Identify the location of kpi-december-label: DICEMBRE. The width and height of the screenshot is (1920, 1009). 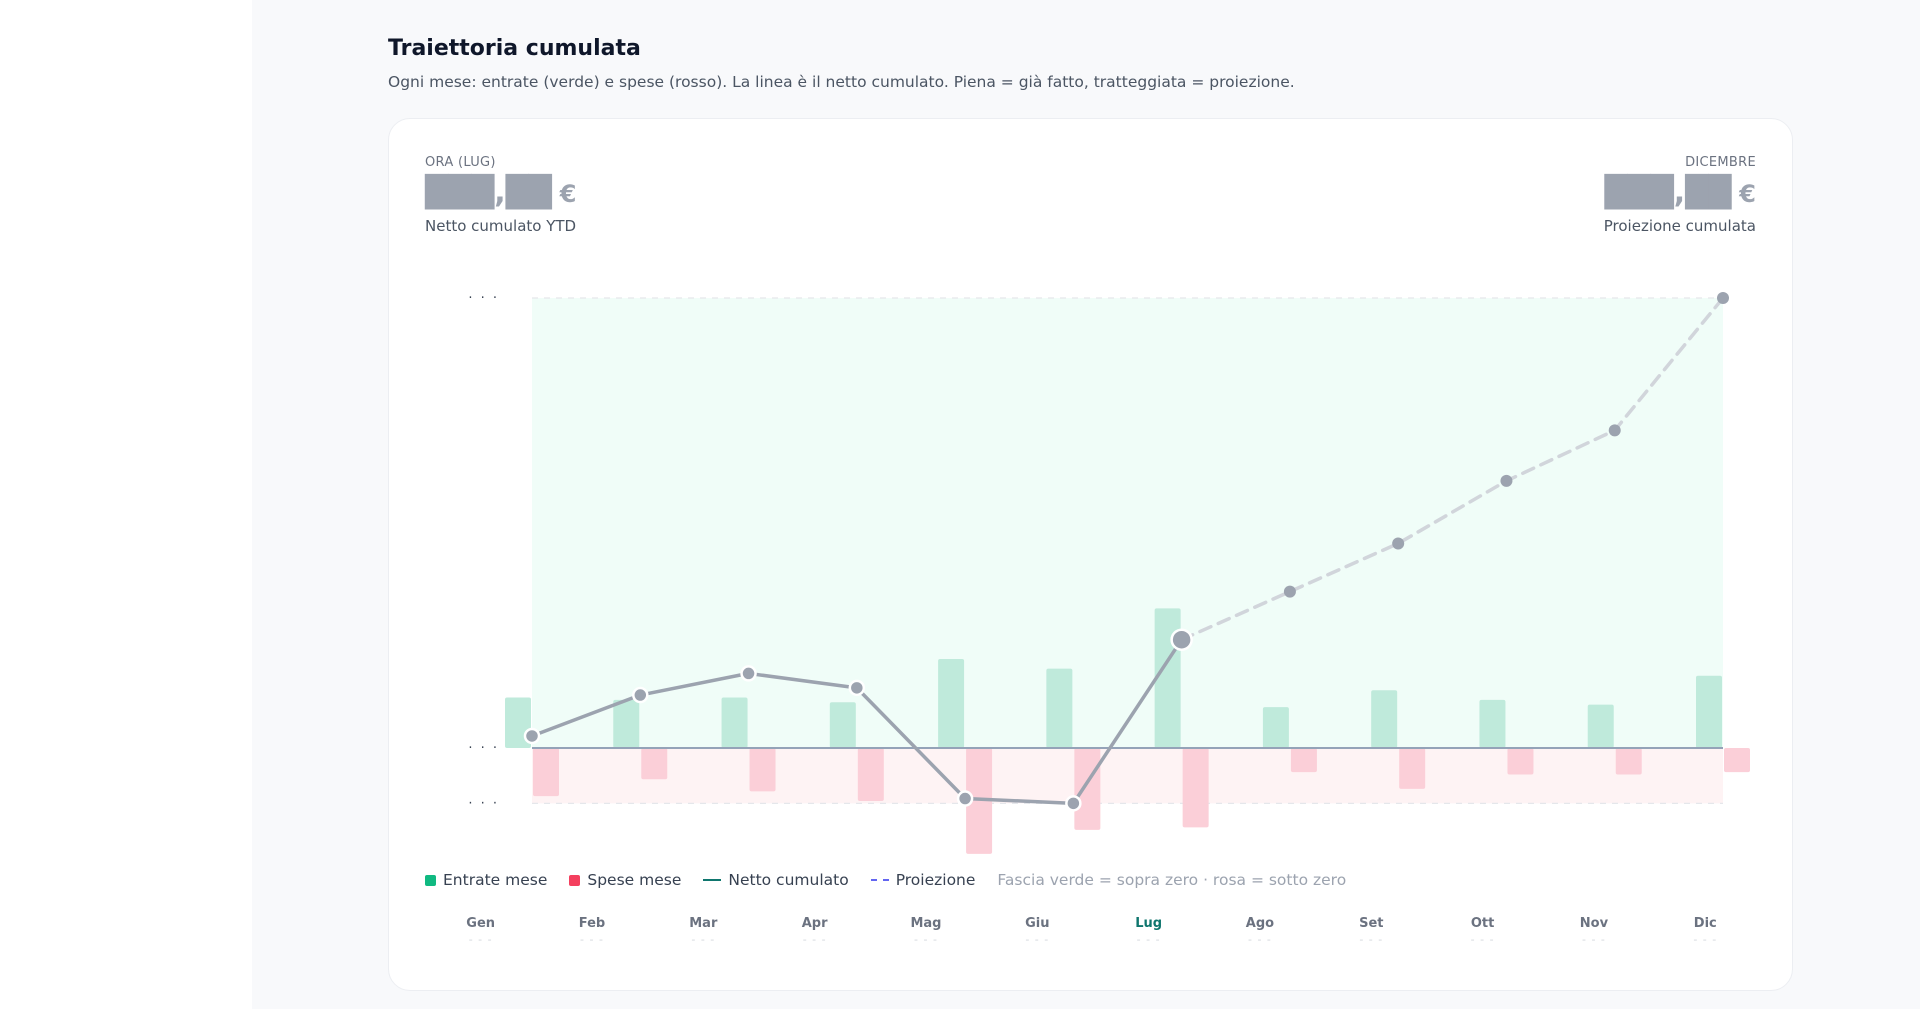
(1720, 162).